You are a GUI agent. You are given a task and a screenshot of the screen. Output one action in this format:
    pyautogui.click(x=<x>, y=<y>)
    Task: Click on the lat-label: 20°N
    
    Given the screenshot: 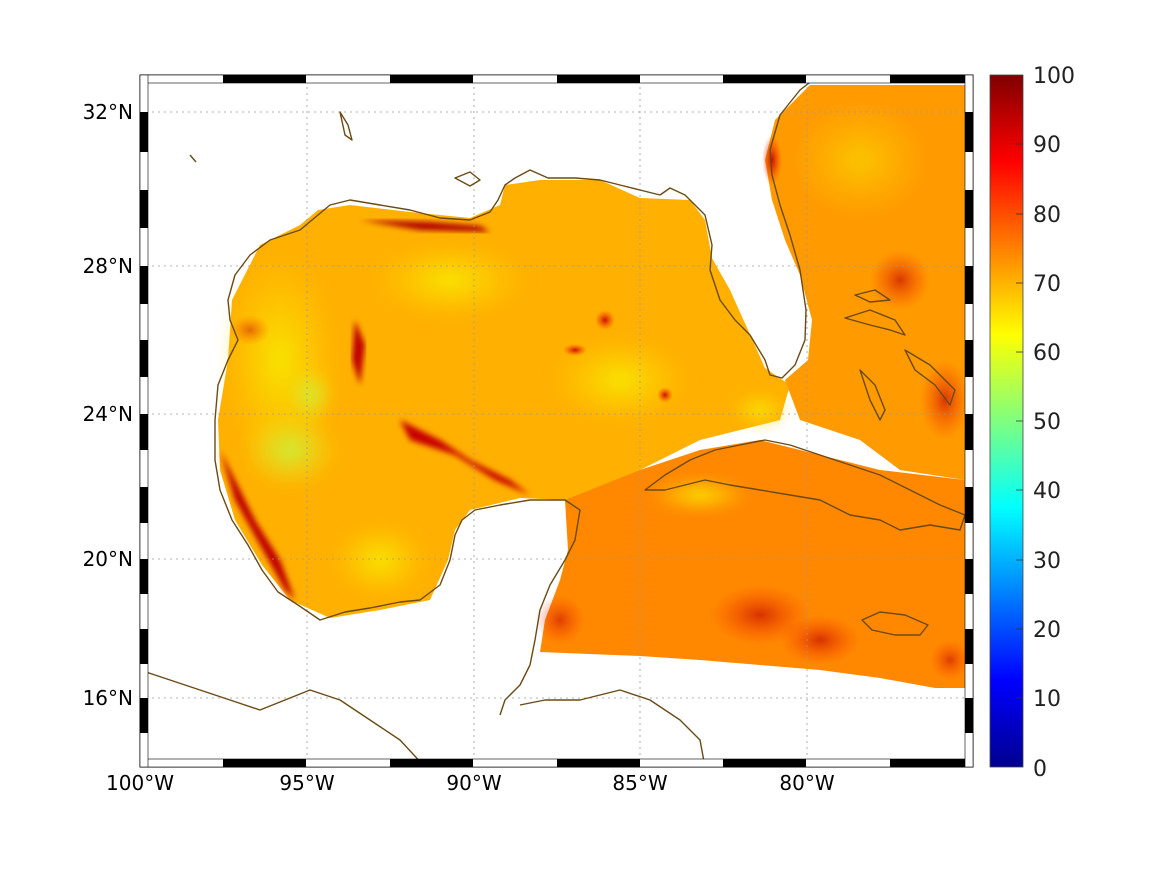 What is the action you would take?
    pyautogui.click(x=108, y=559)
    